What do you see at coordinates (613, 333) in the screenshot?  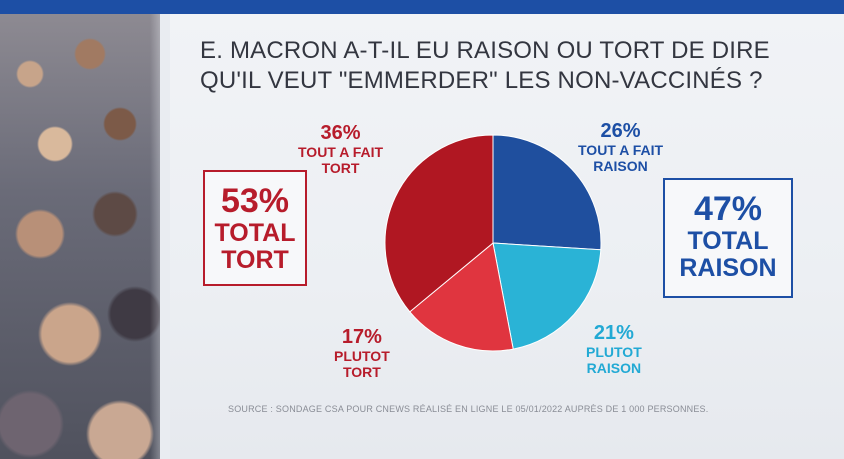 I see `label-plutot-raison-percent: 21%` at bounding box center [613, 333].